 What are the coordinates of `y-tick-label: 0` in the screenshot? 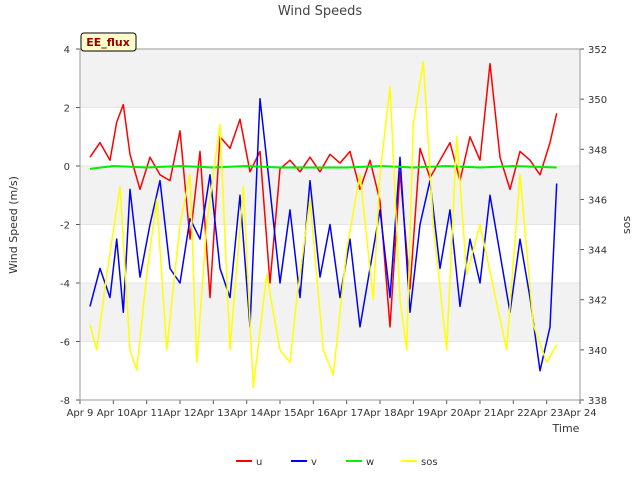 It's located at (67, 167).